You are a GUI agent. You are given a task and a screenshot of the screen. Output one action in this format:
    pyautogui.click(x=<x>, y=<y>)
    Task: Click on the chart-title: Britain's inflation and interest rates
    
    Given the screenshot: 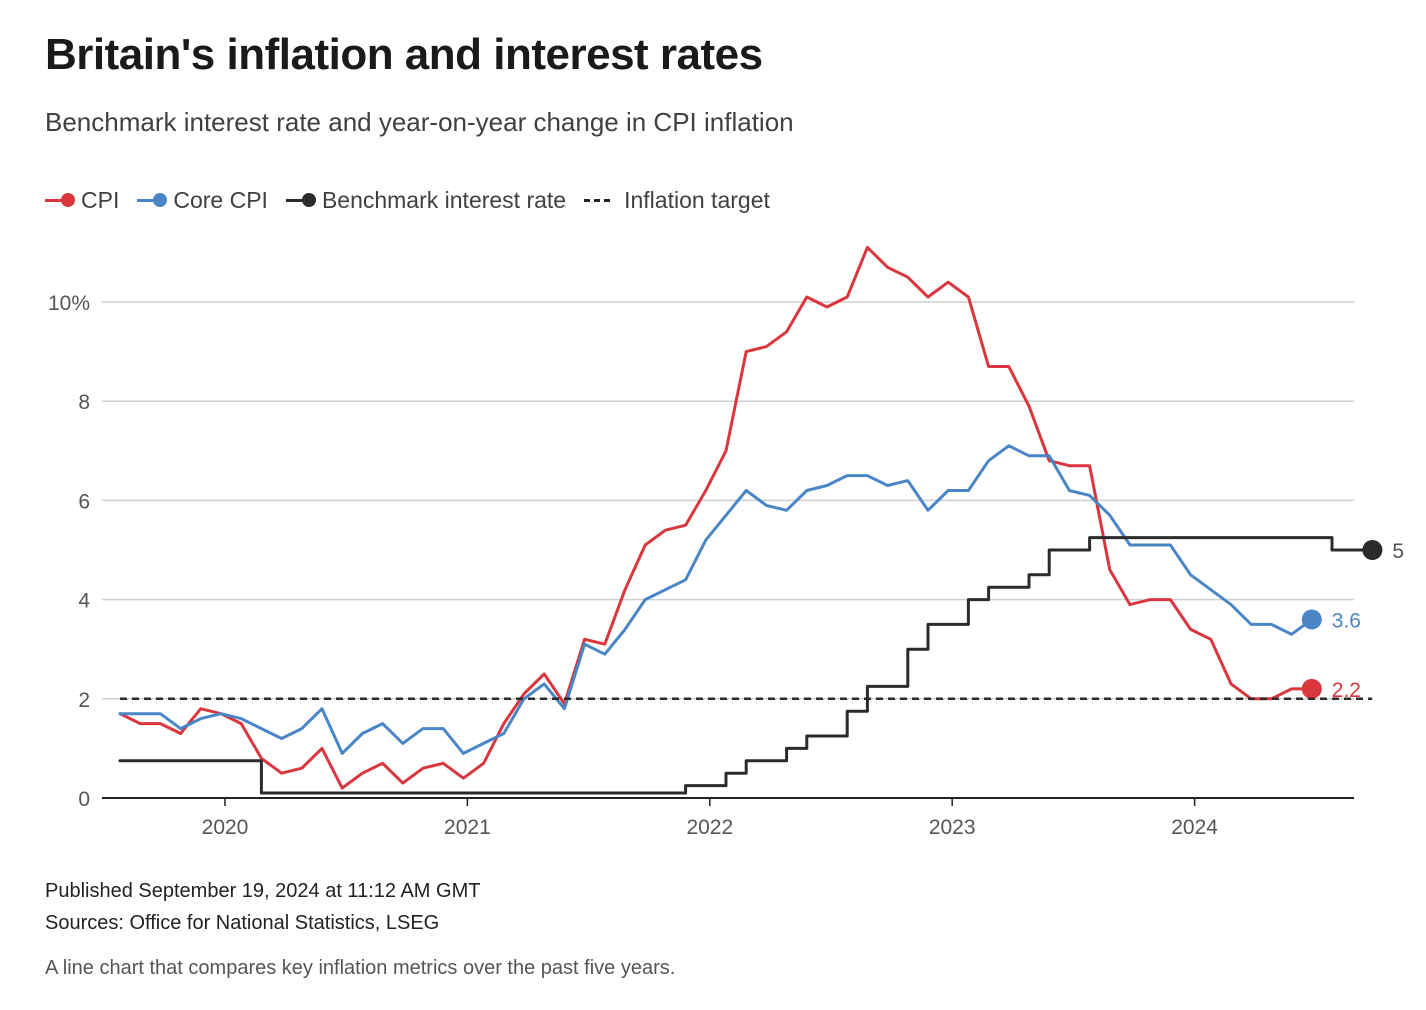 What is the action you would take?
    pyautogui.click(x=404, y=54)
    